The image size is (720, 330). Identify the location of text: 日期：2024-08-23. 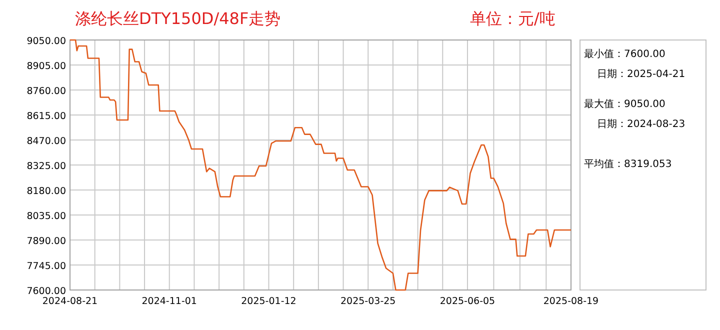
(641, 124).